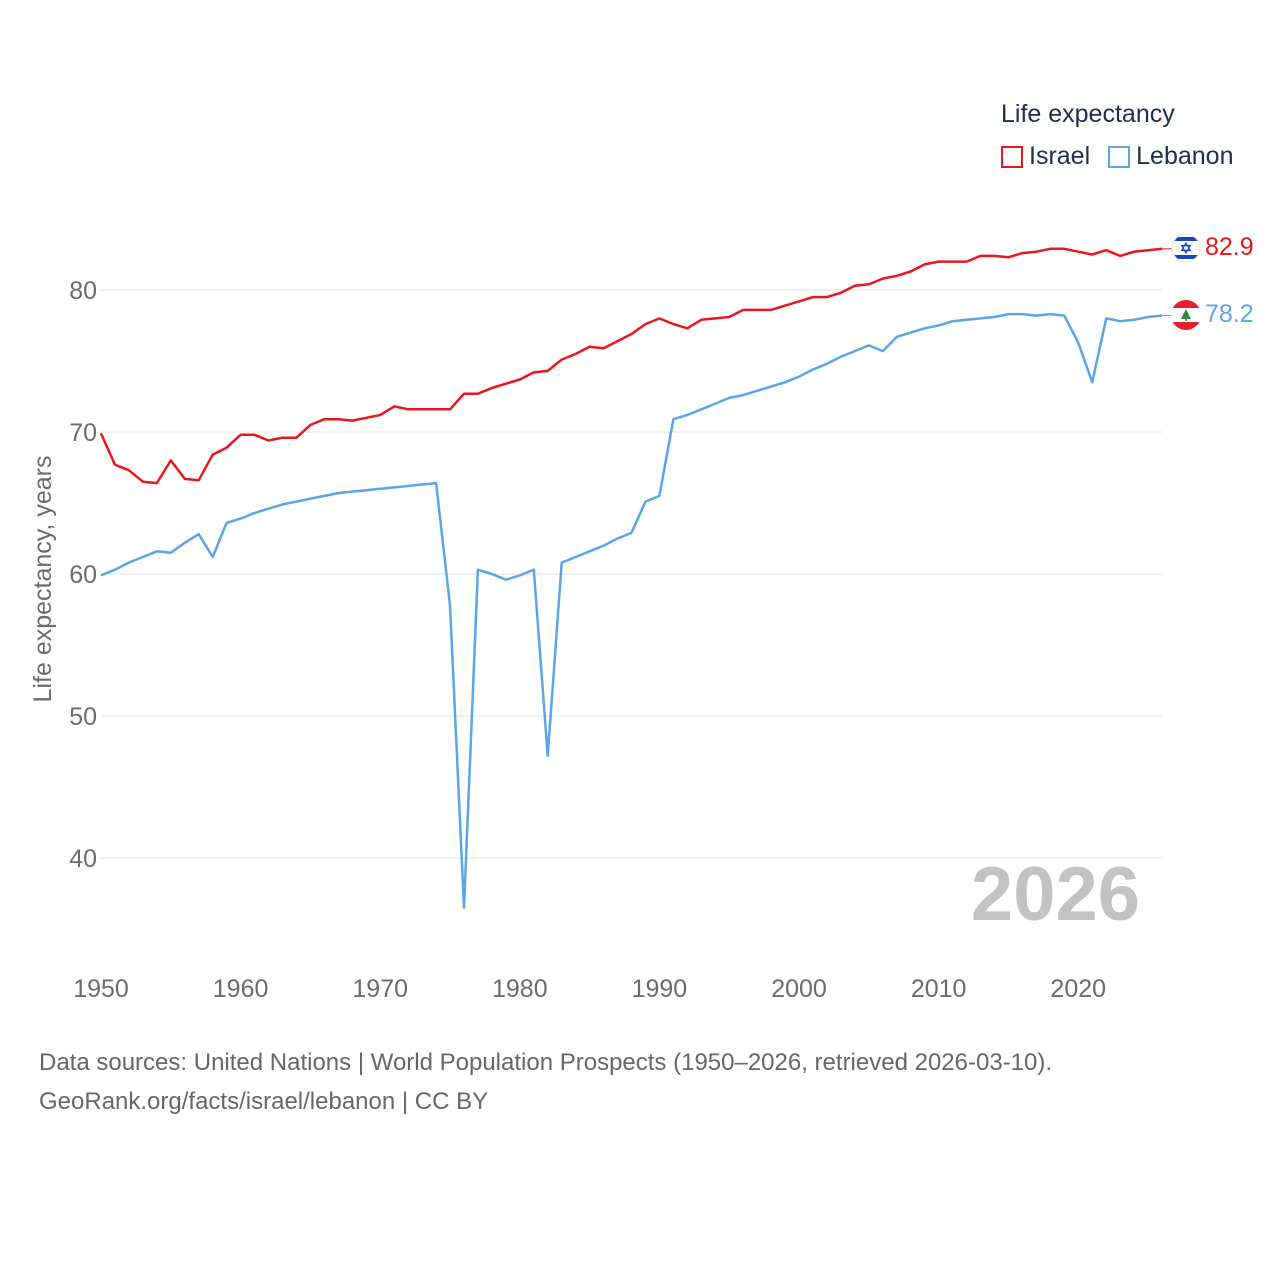  I want to click on legend-label-lebanon: Lebanon, so click(1185, 156).